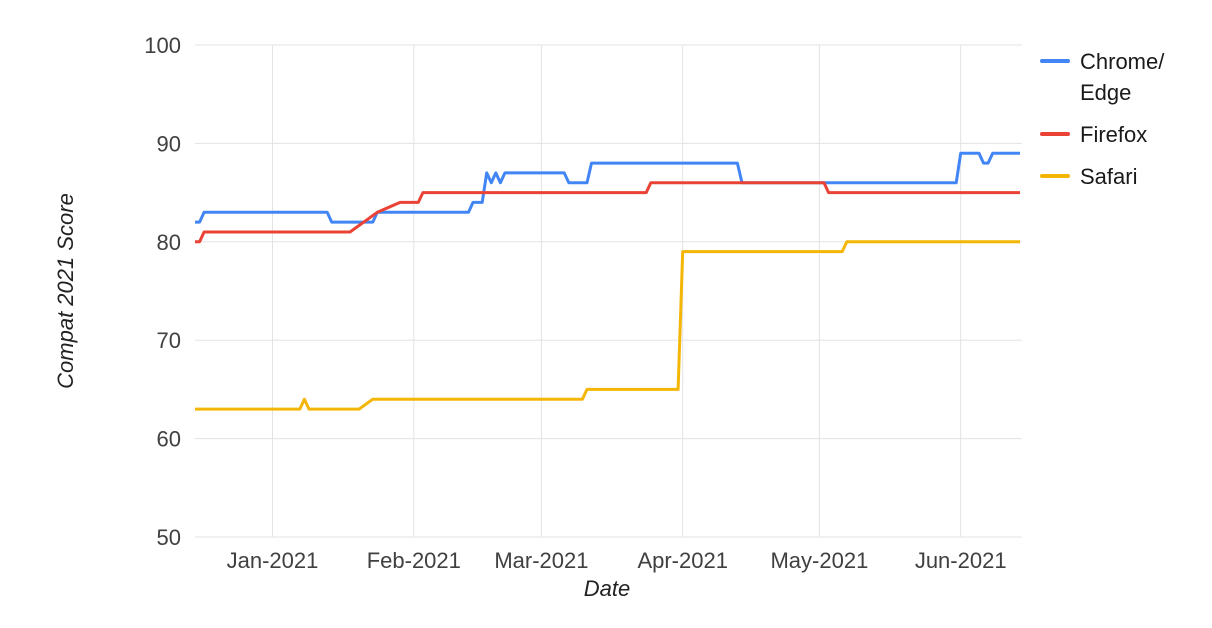  I want to click on x-tick-label: Apr-2021, so click(682, 560).